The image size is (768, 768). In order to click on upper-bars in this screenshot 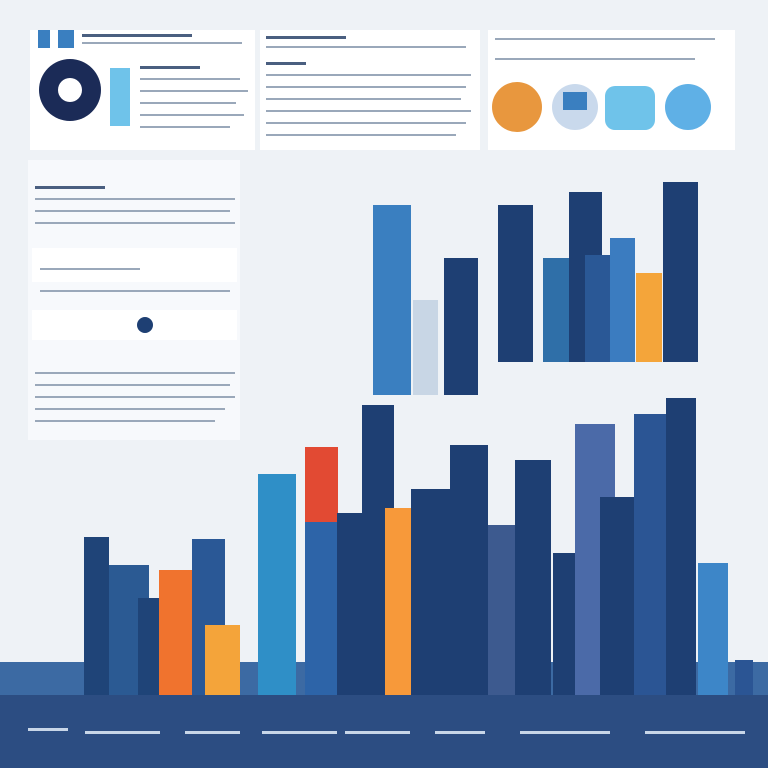, I will do `click(535, 288)`.